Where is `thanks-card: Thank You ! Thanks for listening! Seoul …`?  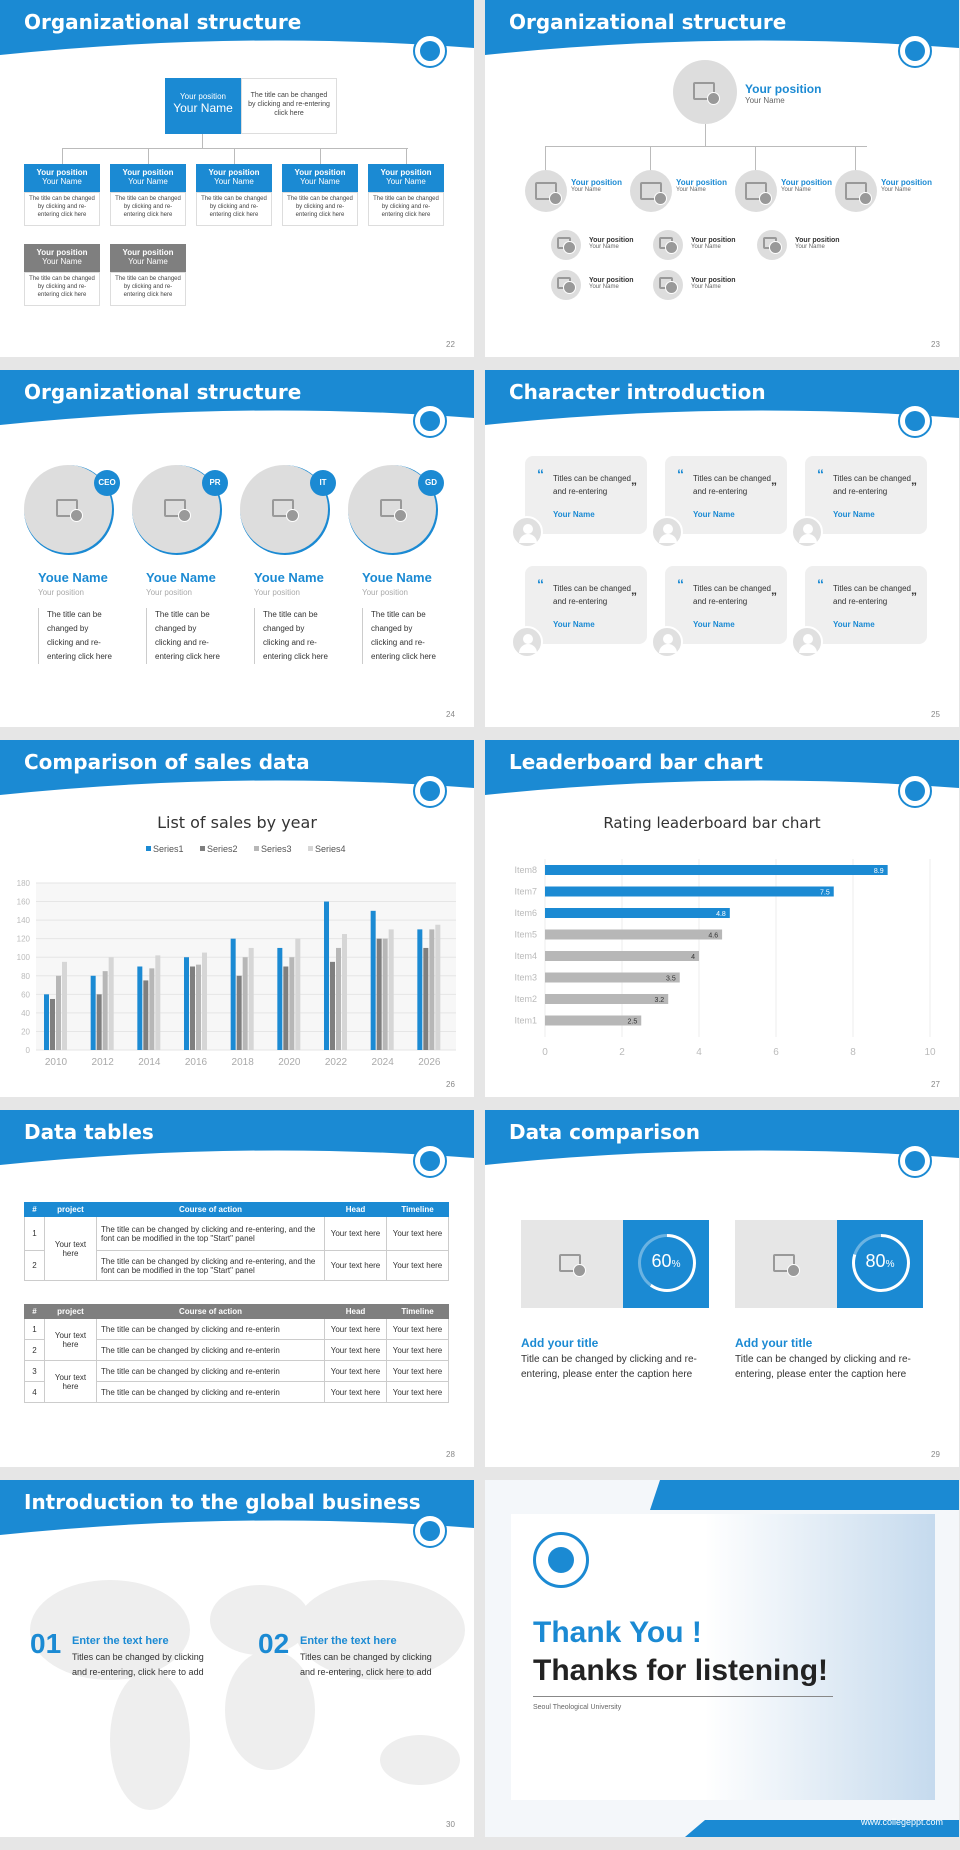
thanks-card: Thank You ! Thanks for listening! Seoul … is located at coordinates (723, 1657).